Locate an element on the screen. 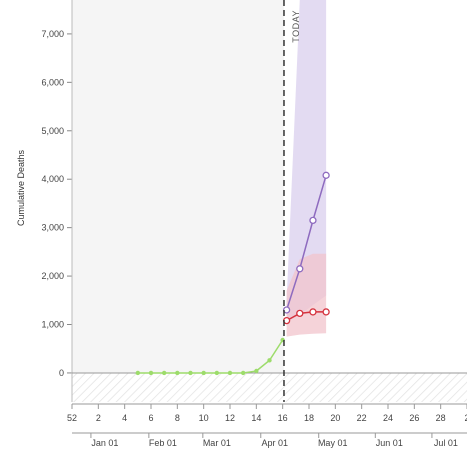 The height and width of the screenshot is (458, 467). week-tick-label: 14 is located at coordinates (256, 418).